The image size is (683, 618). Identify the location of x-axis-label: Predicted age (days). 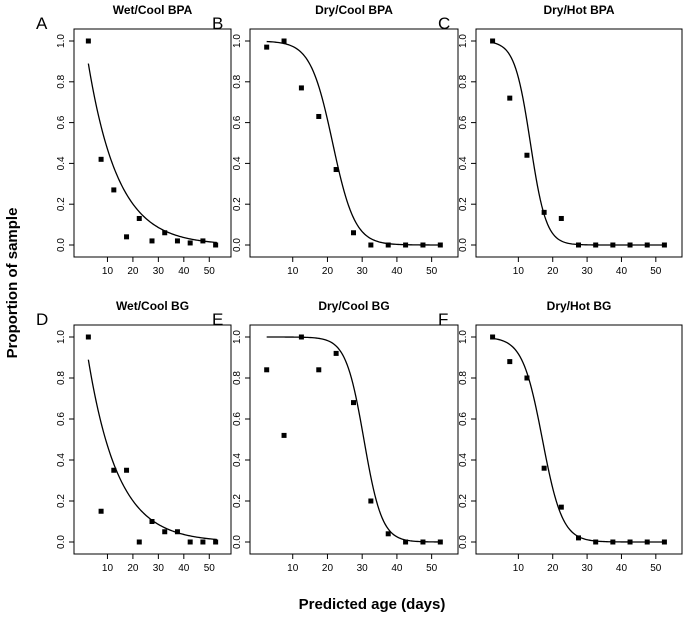
(372, 604).